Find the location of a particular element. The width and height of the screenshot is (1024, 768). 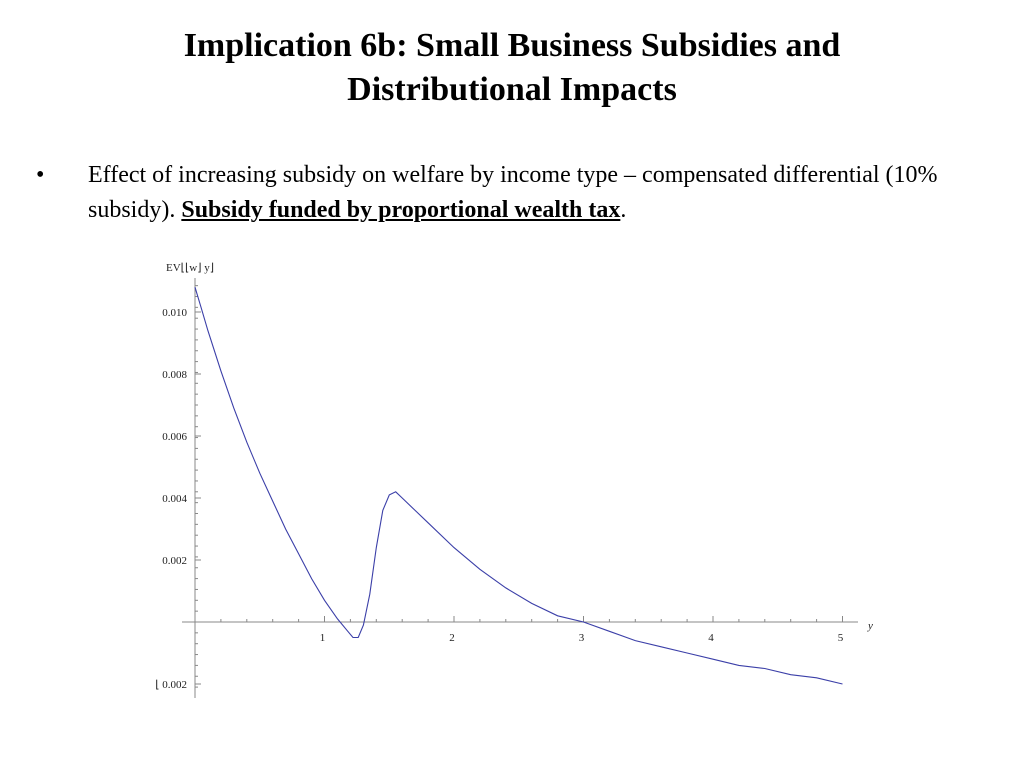

y-tick-label: 0.002 is located at coordinates (174, 561).